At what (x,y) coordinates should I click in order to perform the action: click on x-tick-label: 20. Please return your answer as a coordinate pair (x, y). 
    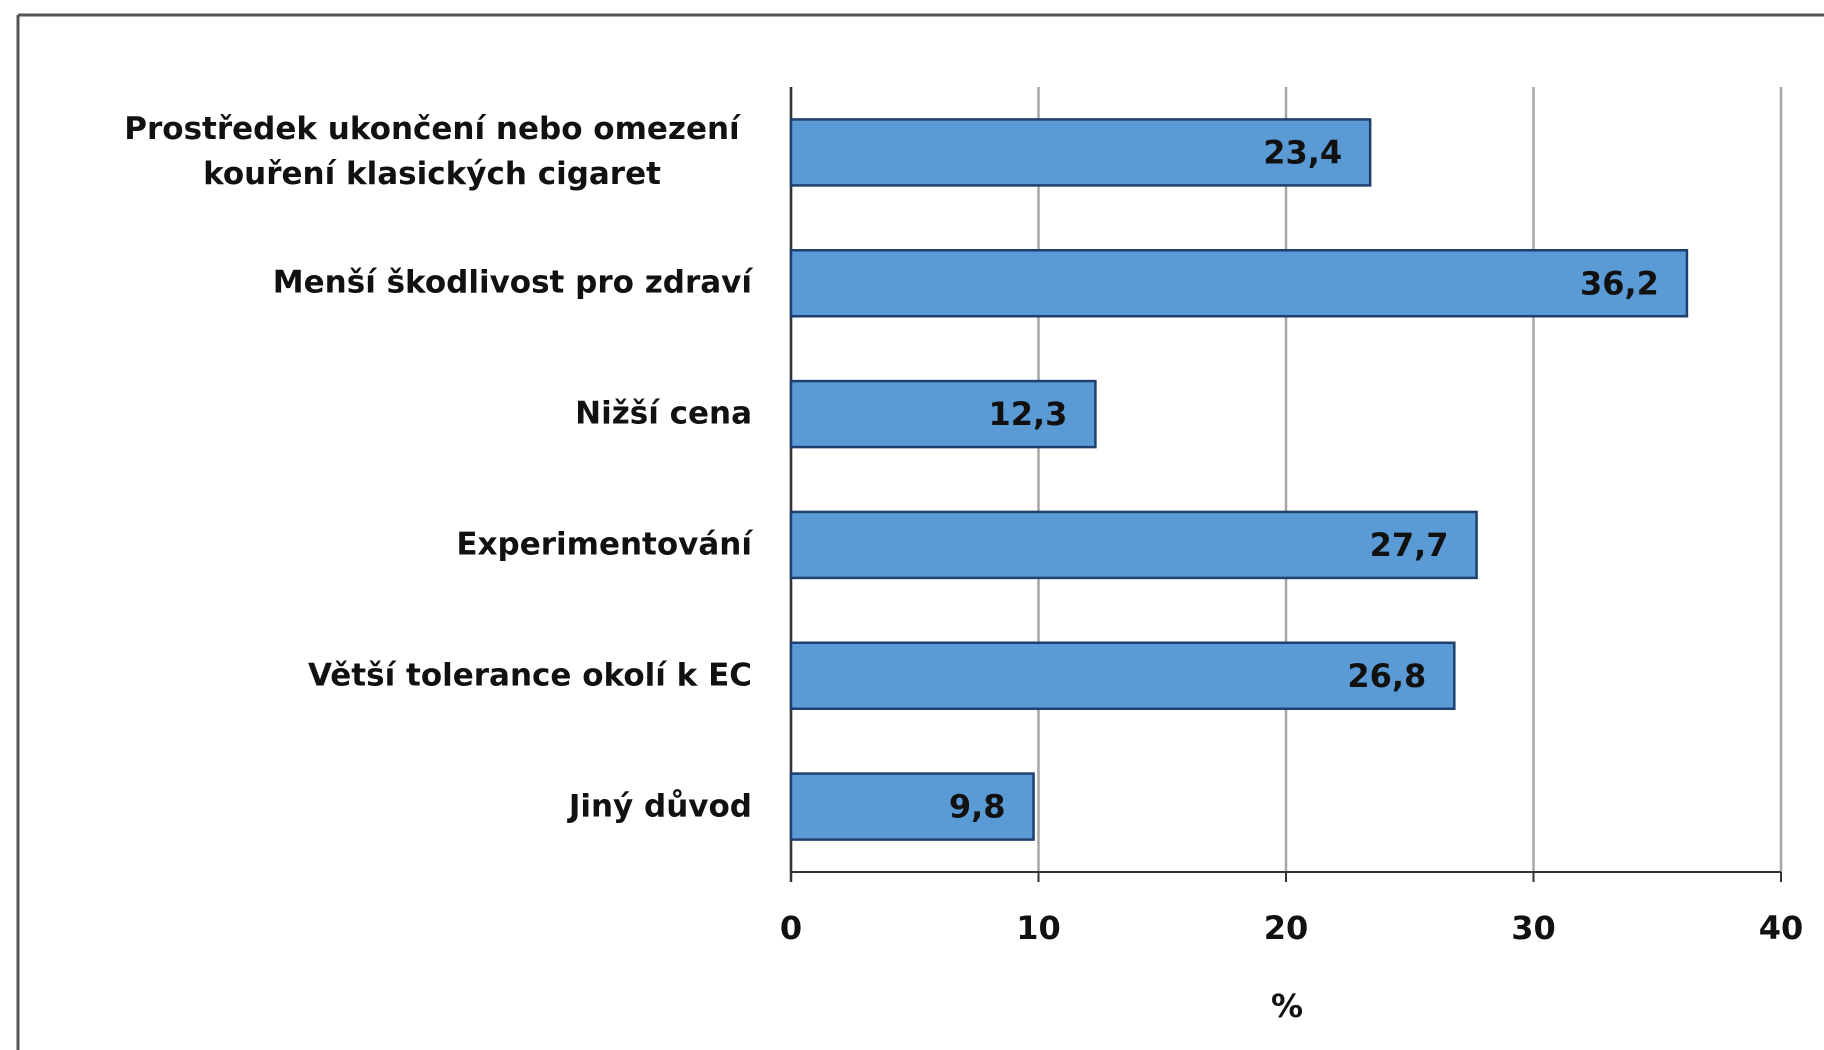
    Looking at the image, I should click on (1286, 928).